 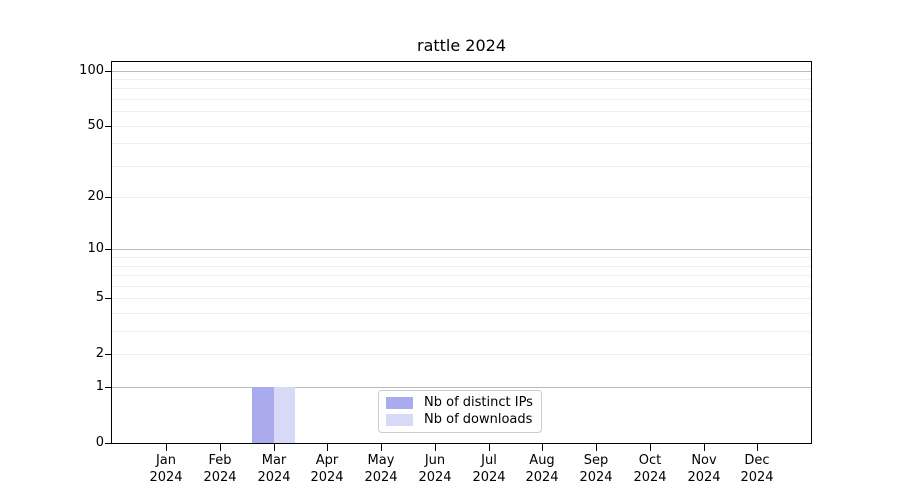 What do you see at coordinates (327, 469) in the screenshot?
I see `x-tick-label: Apr 2024` at bounding box center [327, 469].